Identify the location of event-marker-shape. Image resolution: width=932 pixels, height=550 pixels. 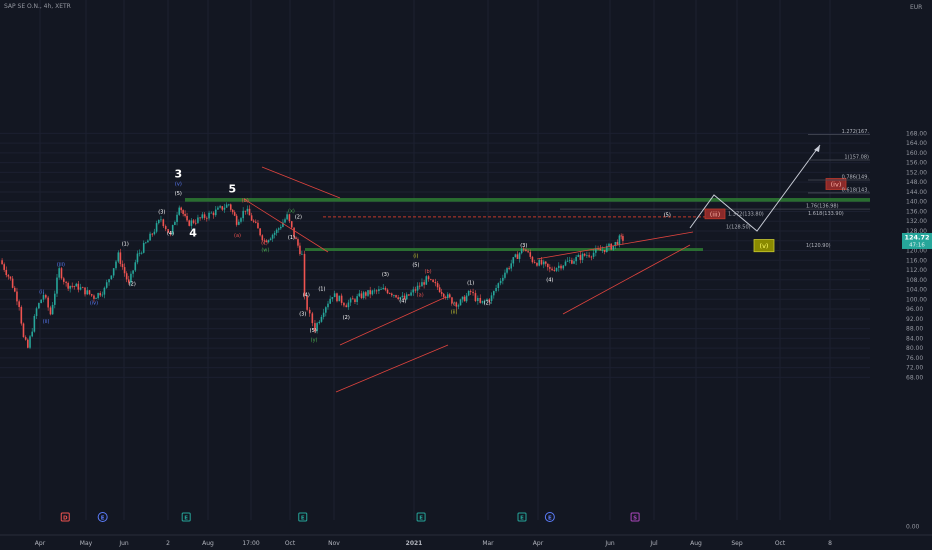
(522, 517).